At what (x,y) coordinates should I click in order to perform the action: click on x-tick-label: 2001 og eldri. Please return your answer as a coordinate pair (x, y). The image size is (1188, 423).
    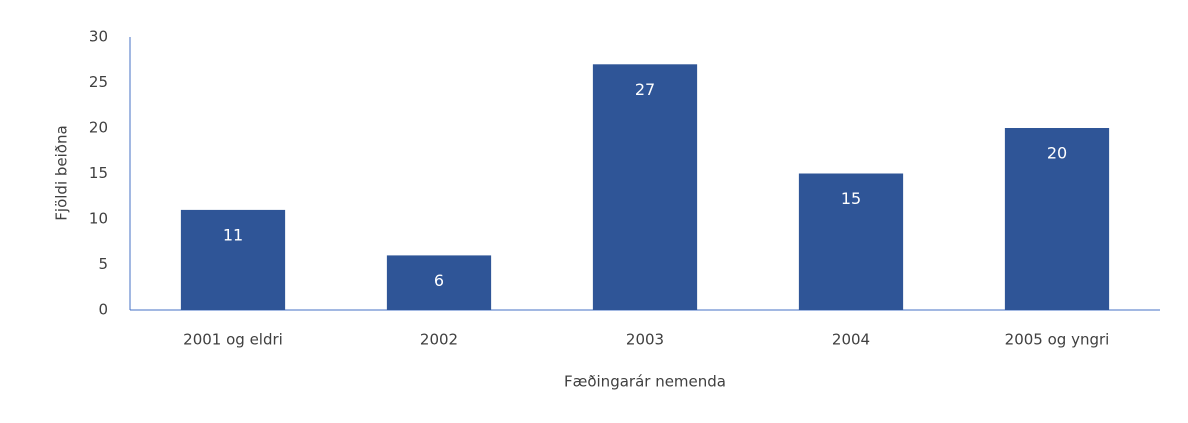
    Looking at the image, I should click on (233, 340).